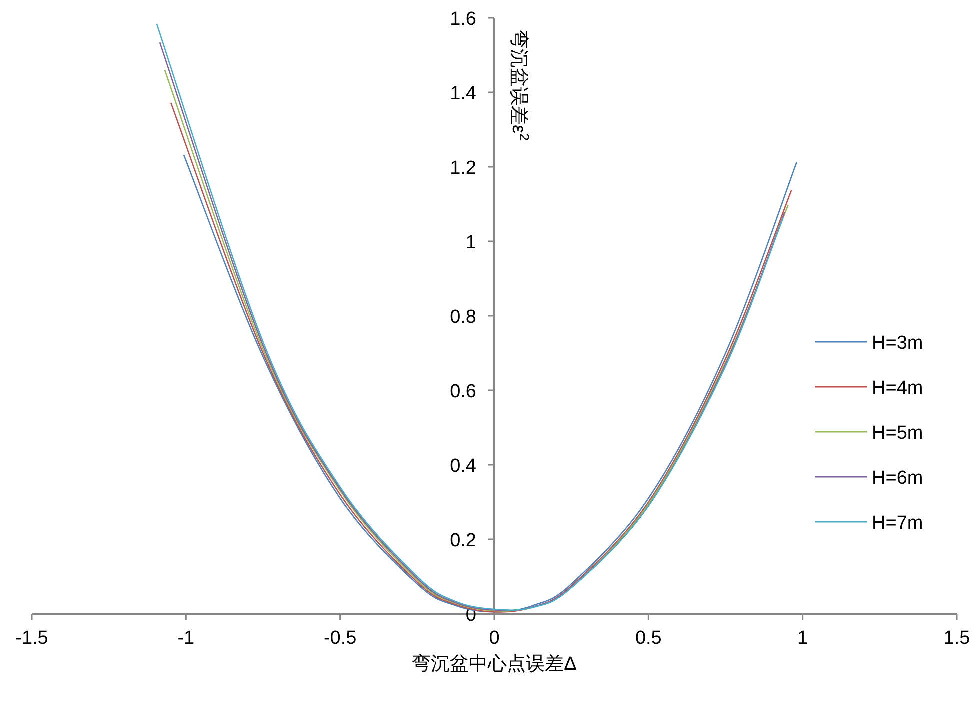 The width and height of the screenshot is (978, 706). I want to click on y-tick-label: 0.2, so click(463, 541).